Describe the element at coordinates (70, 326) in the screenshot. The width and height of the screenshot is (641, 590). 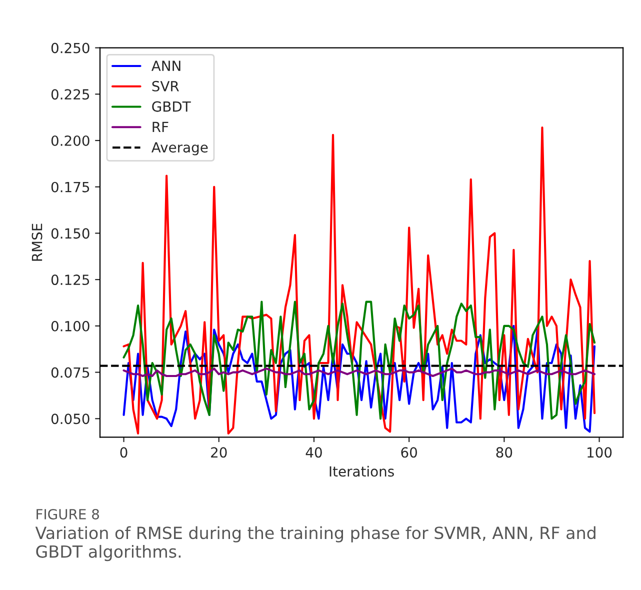
I see `y-tick-label: 0.100` at that location.